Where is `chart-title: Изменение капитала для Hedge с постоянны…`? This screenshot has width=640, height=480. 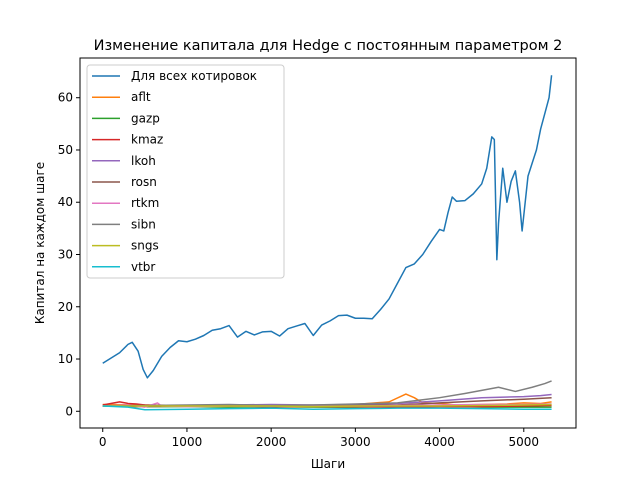
chart-title: Изменение капитала для Hedge с постоянны… is located at coordinates (328, 46).